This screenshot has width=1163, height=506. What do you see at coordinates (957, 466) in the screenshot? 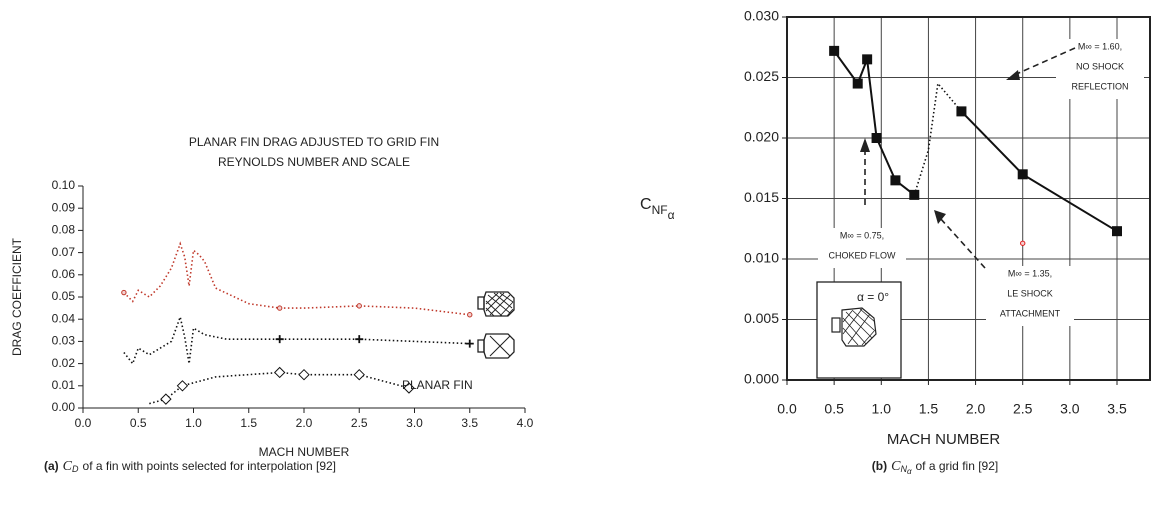
I see `caption-text: of a grid fin [92]` at bounding box center [957, 466].